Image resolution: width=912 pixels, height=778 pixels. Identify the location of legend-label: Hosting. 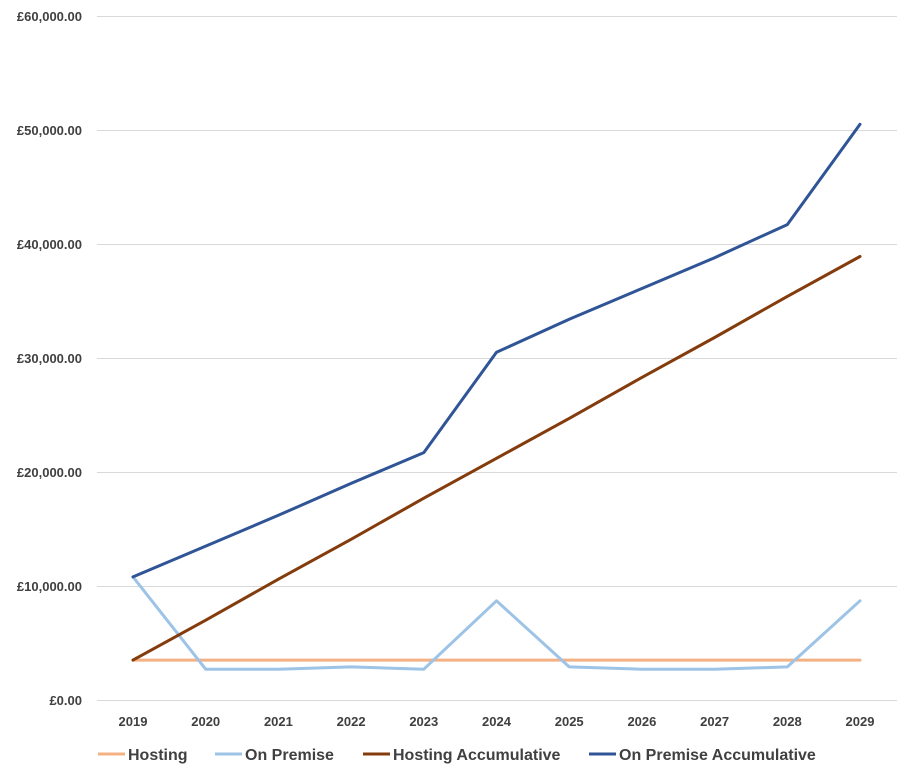
(158, 755).